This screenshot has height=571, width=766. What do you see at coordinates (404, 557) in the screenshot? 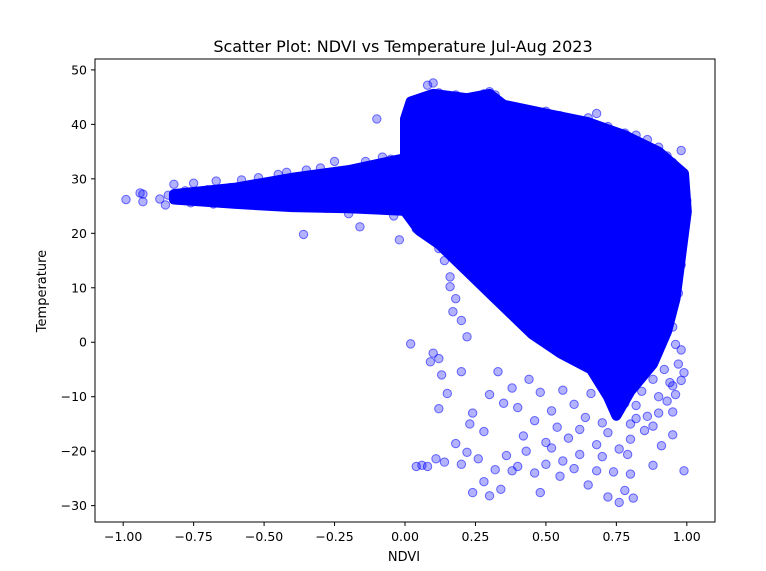
I see `x-axis-title: NDVI` at bounding box center [404, 557].